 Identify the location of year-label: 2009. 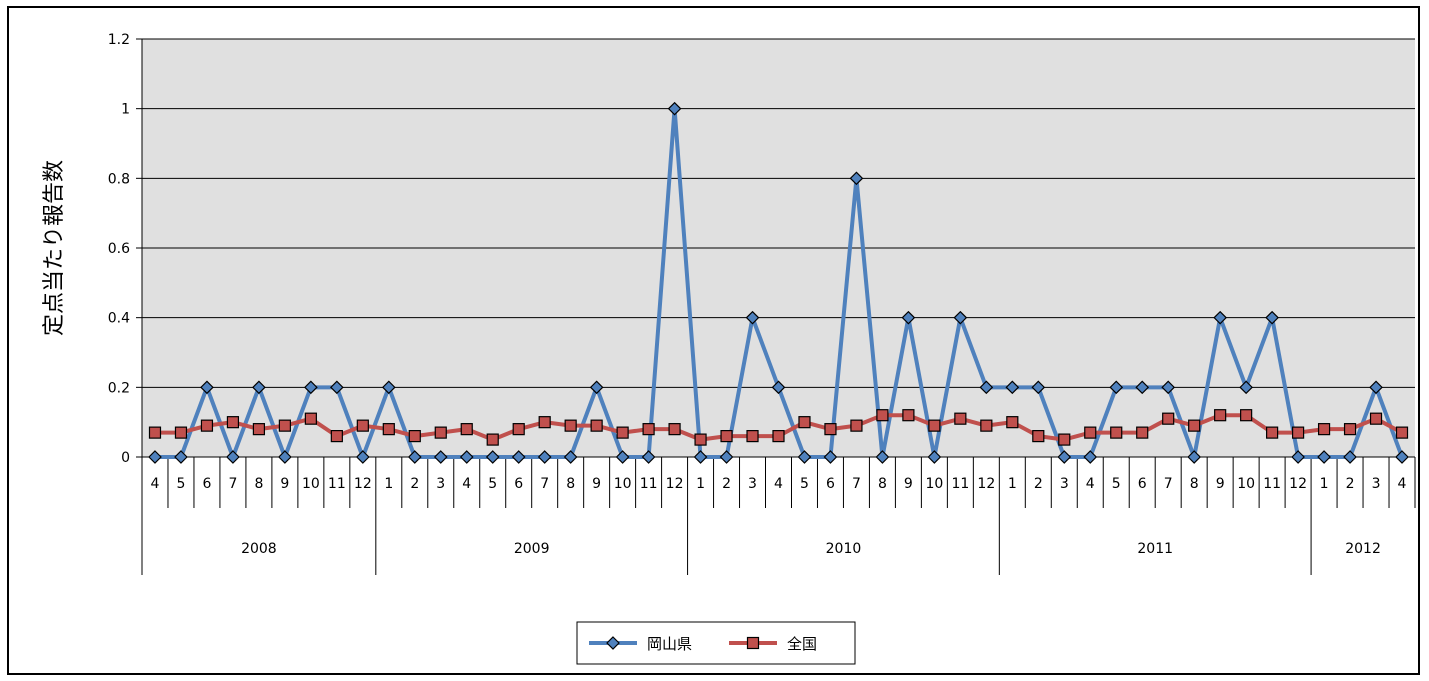
(532, 549).